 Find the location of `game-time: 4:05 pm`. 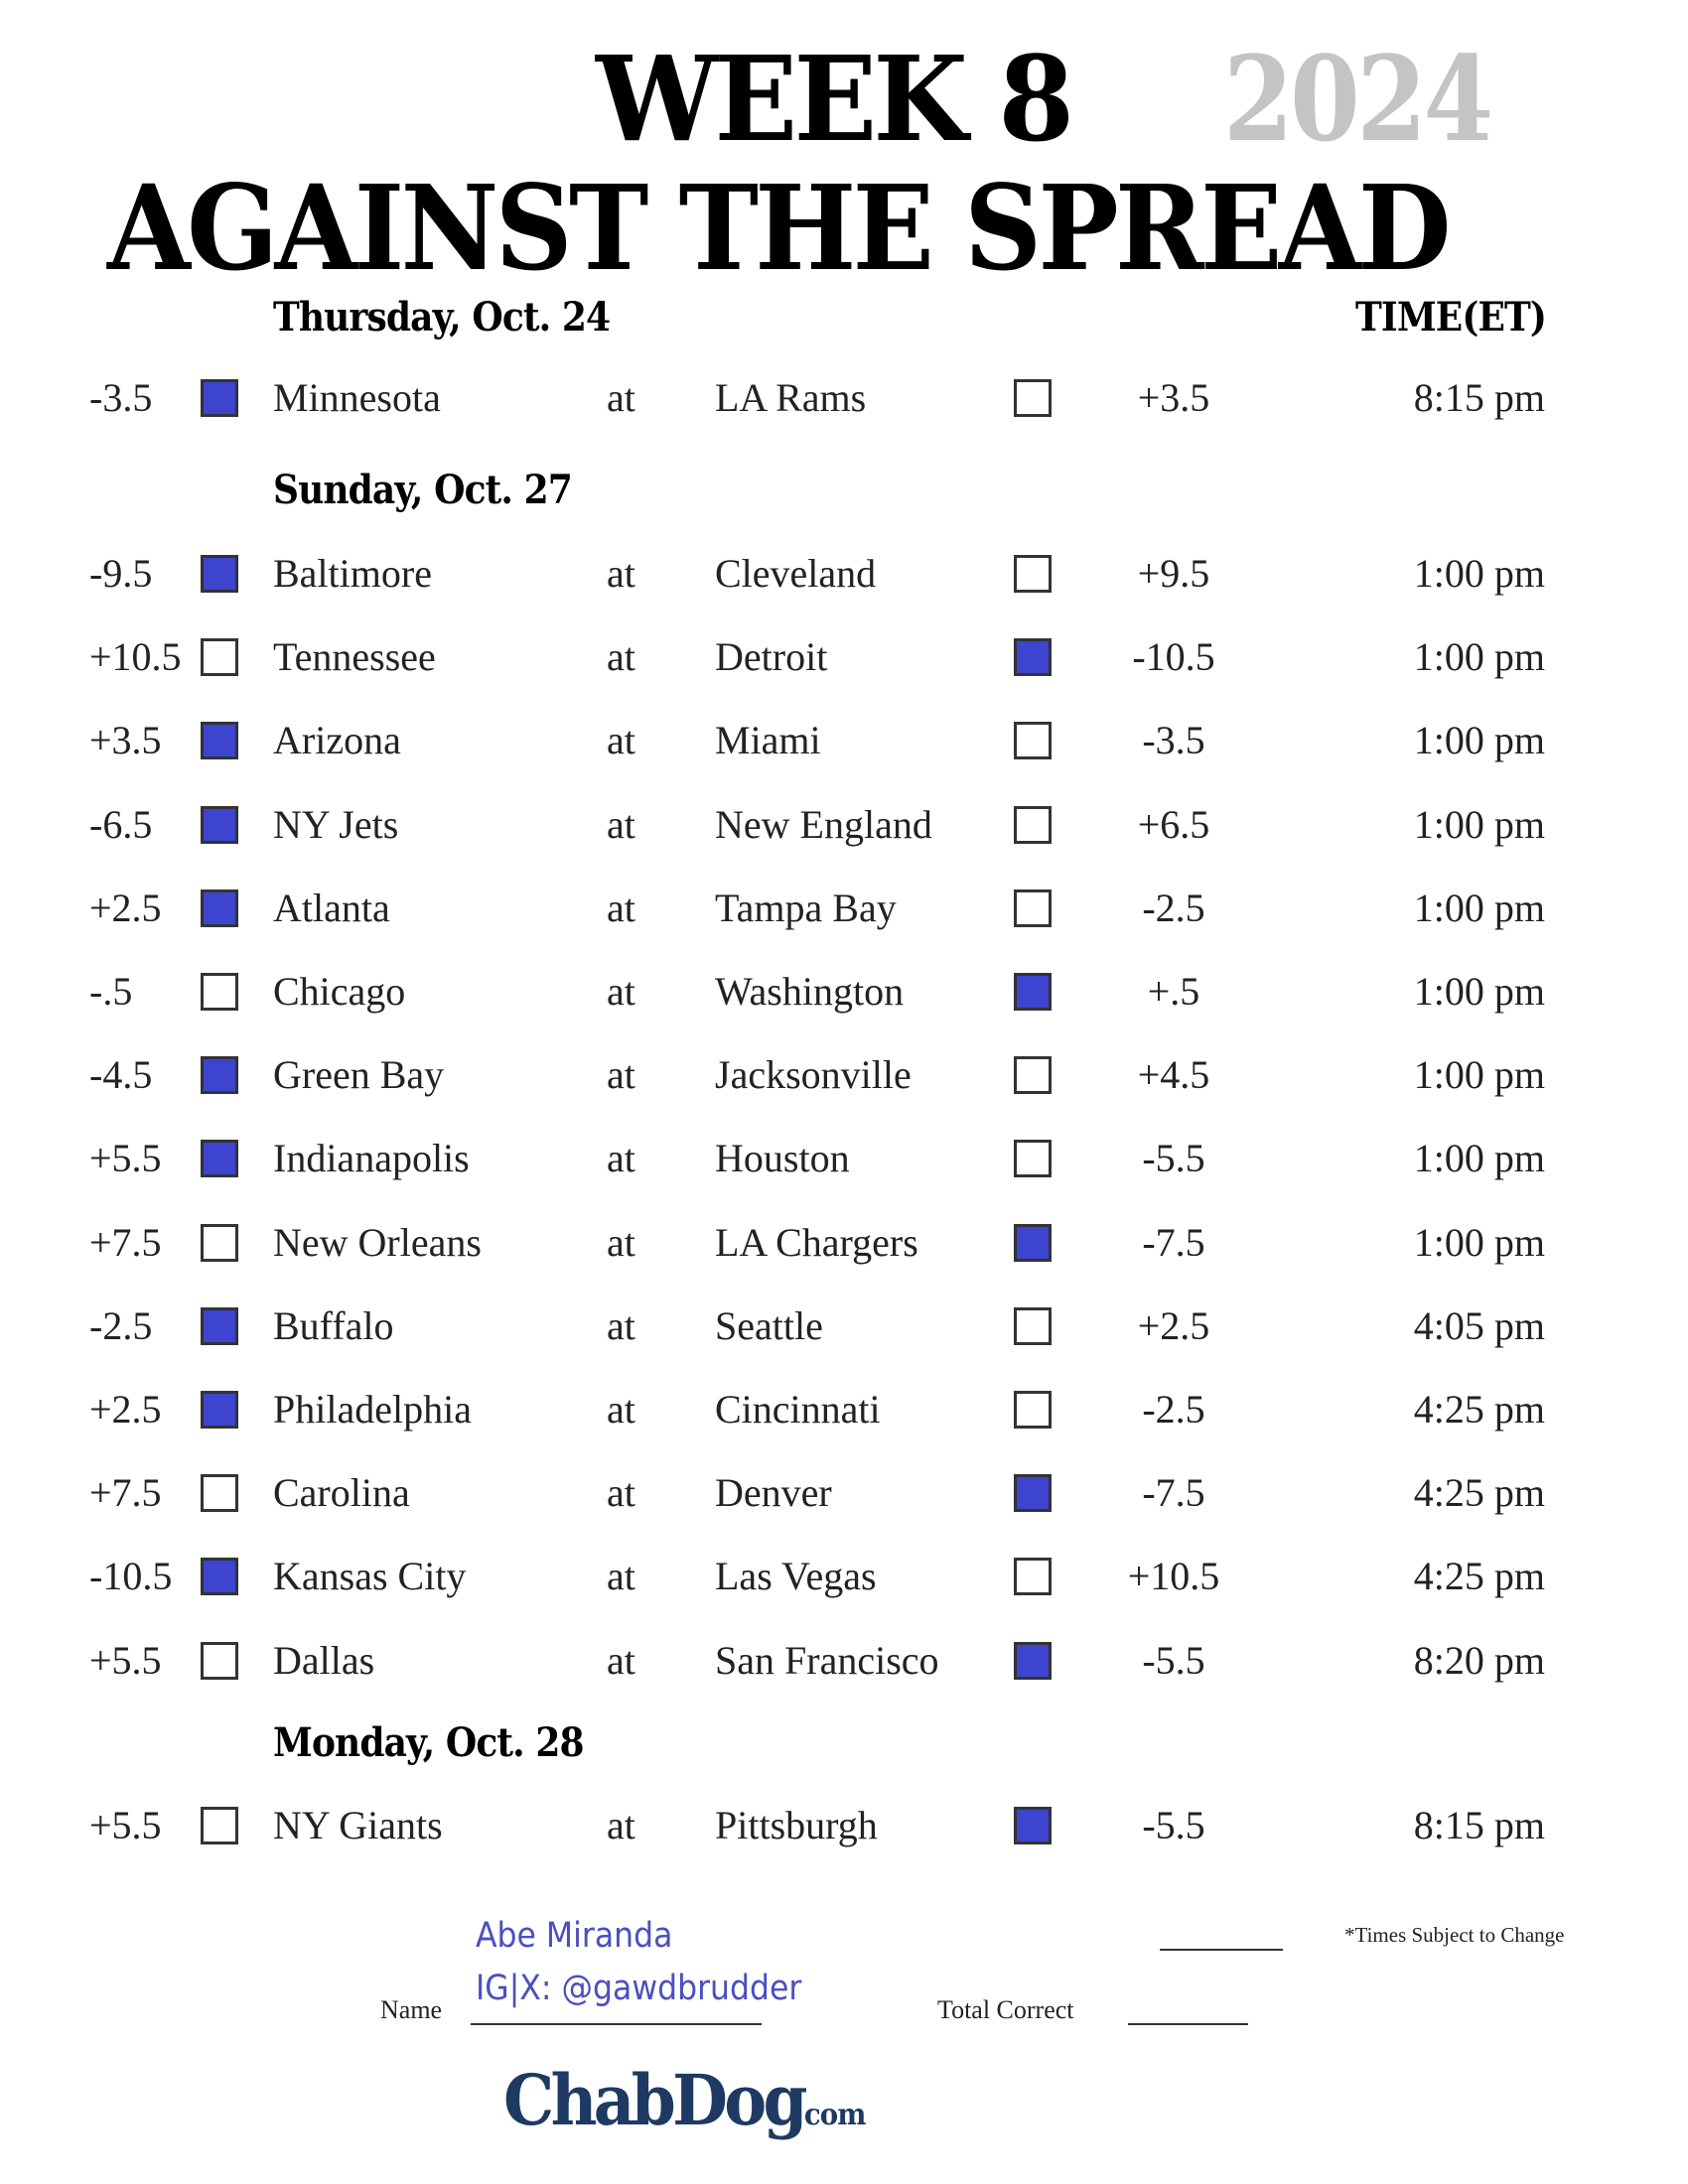

game-time: 4:05 pm is located at coordinates (1479, 1325).